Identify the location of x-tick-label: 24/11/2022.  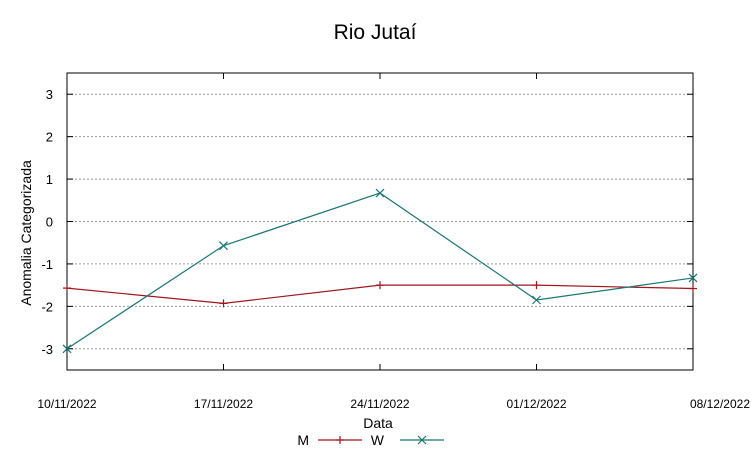
(379, 404).